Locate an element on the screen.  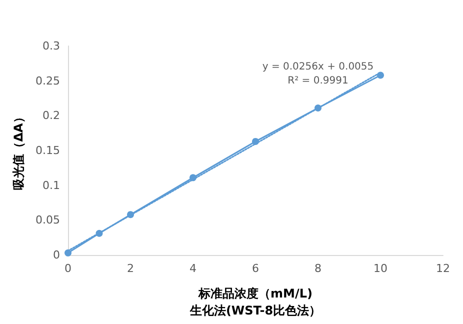
y-tick-label: 0.2 is located at coordinates (51, 115).